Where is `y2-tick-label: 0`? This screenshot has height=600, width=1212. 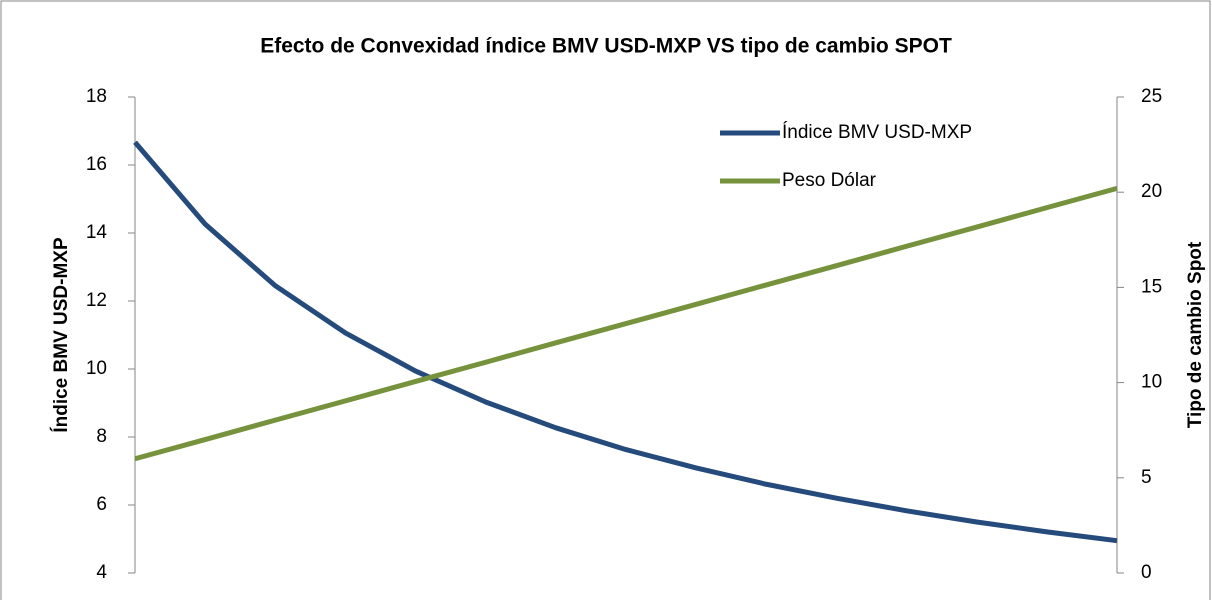
y2-tick-label: 0 is located at coordinates (1146, 572).